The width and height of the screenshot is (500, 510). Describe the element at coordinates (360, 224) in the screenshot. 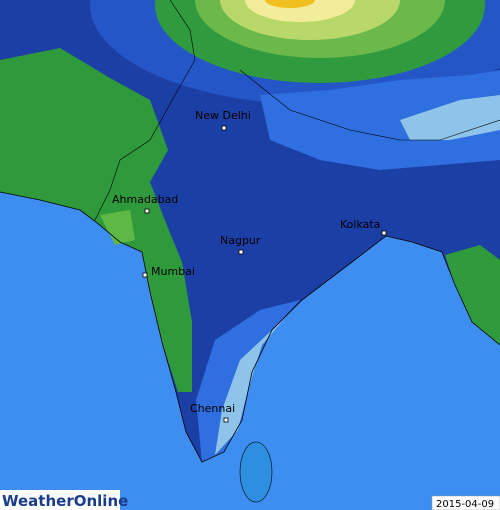

I see `city-label: Kolkata` at that location.